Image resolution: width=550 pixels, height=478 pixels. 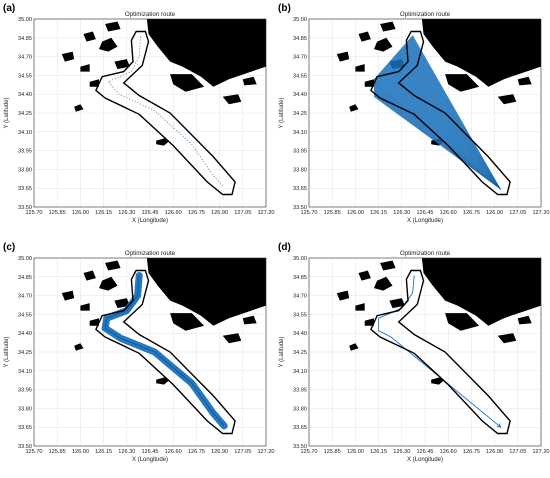 What do you see at coordinates (499, 425) in the screenshot?
I see `route-arrowhead` at bounding box center [499, 425].